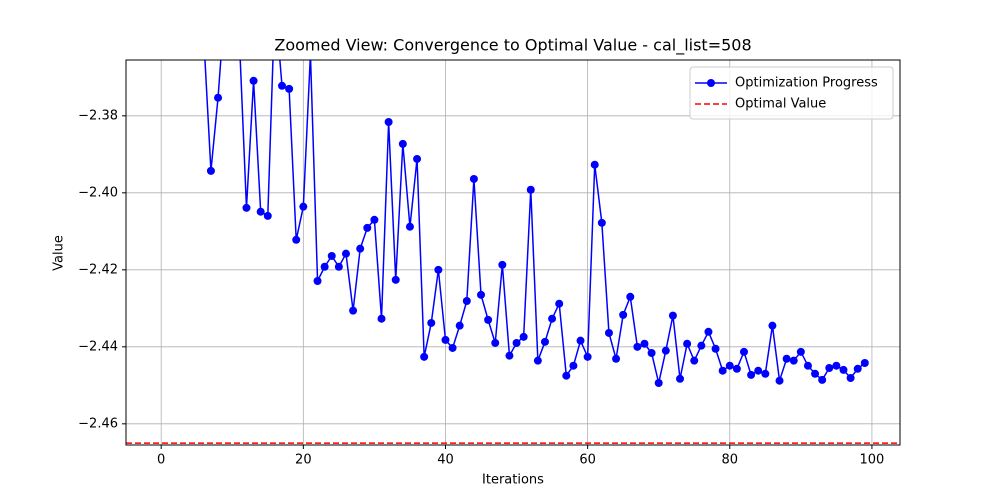  What do you see at coordinates (806, 83) in the screenshot?
I see `legend-label: Optimization Progress` at bounding box center [806, 83].